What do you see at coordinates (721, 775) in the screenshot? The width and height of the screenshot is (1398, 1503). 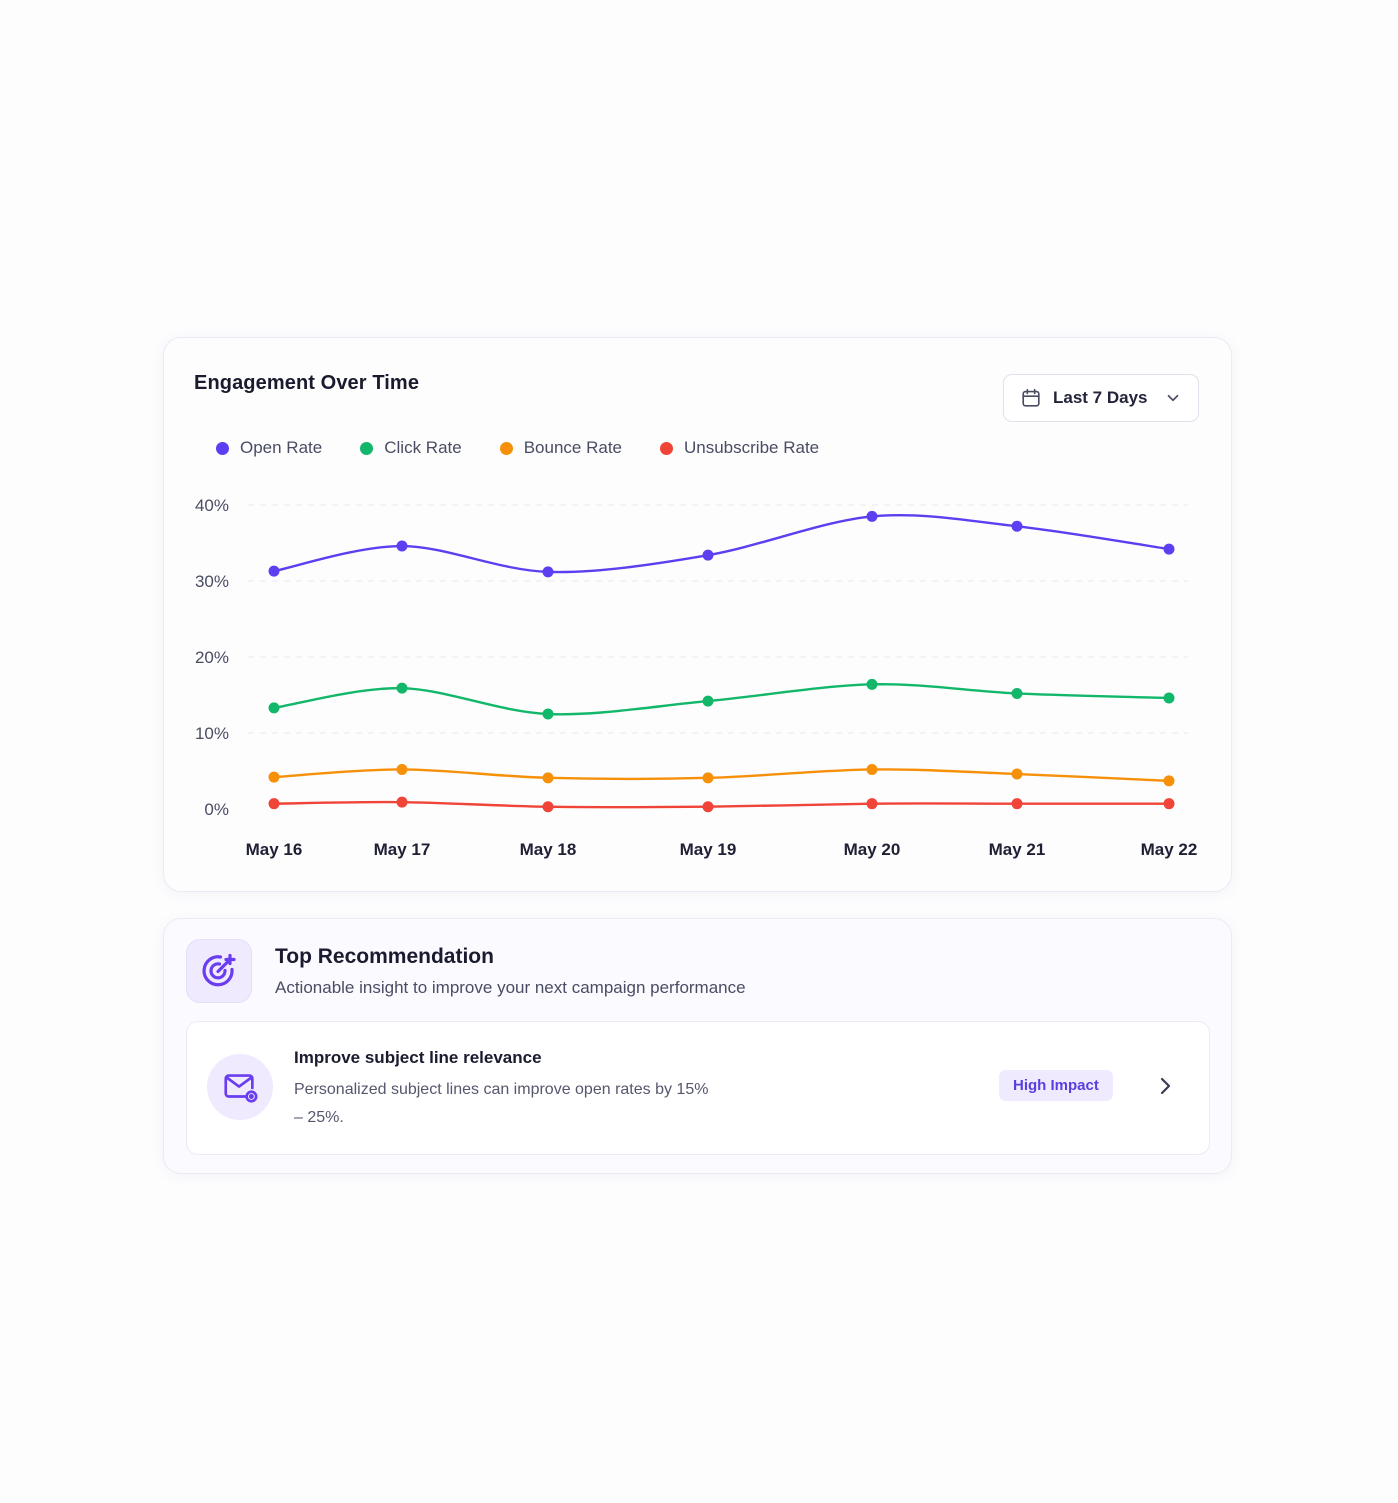 I see `series-line-bounce-rate` at bounding box center [721, 775].